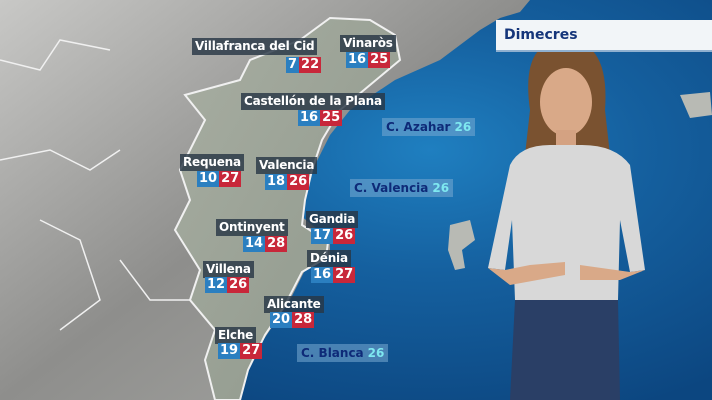 This screenshot has height=400, width=712. What do you see at coordinates (604, 36) in the screenshot?
I see `day-header: Dimecres` at bounding box center [604, 36].